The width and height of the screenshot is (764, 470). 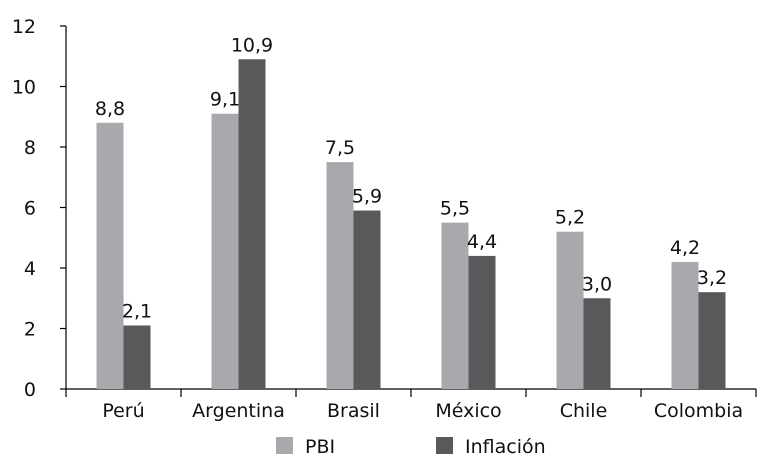 I want to click on data-label: 10,9, so click(x=252, y=45).